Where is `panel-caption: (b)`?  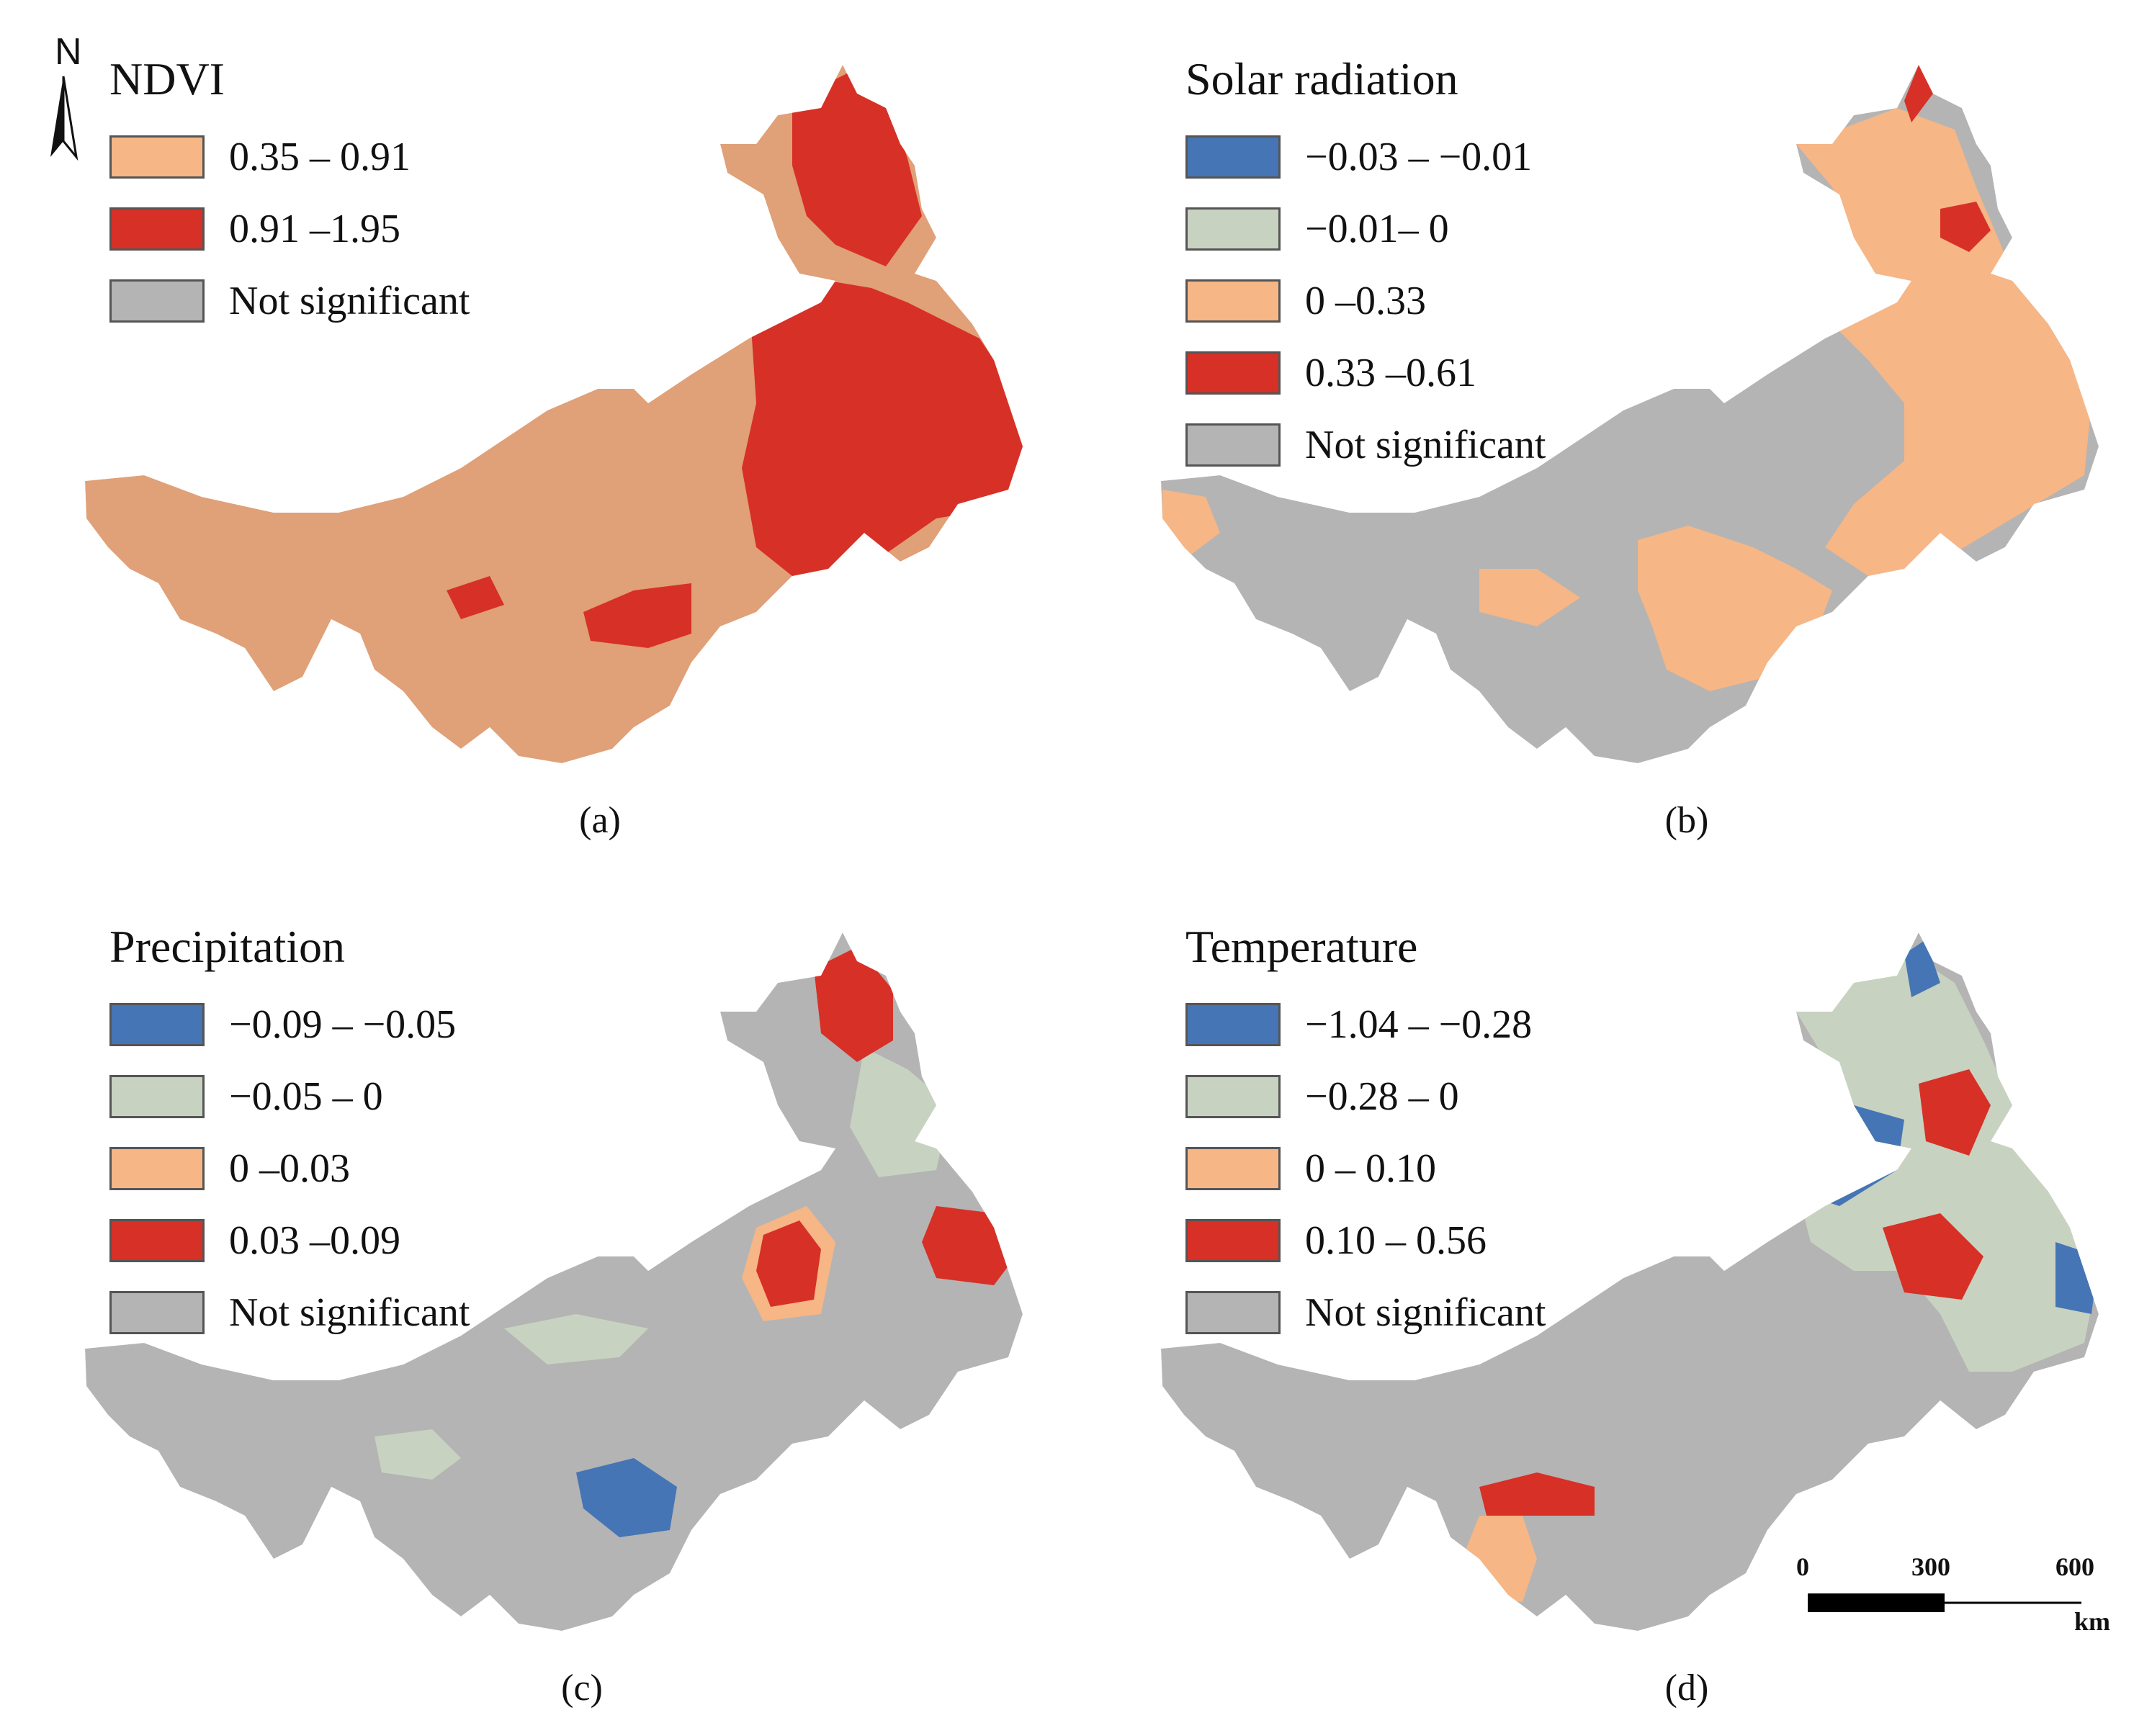
panel-caption: (b) is located at coordinates (1686, 820).